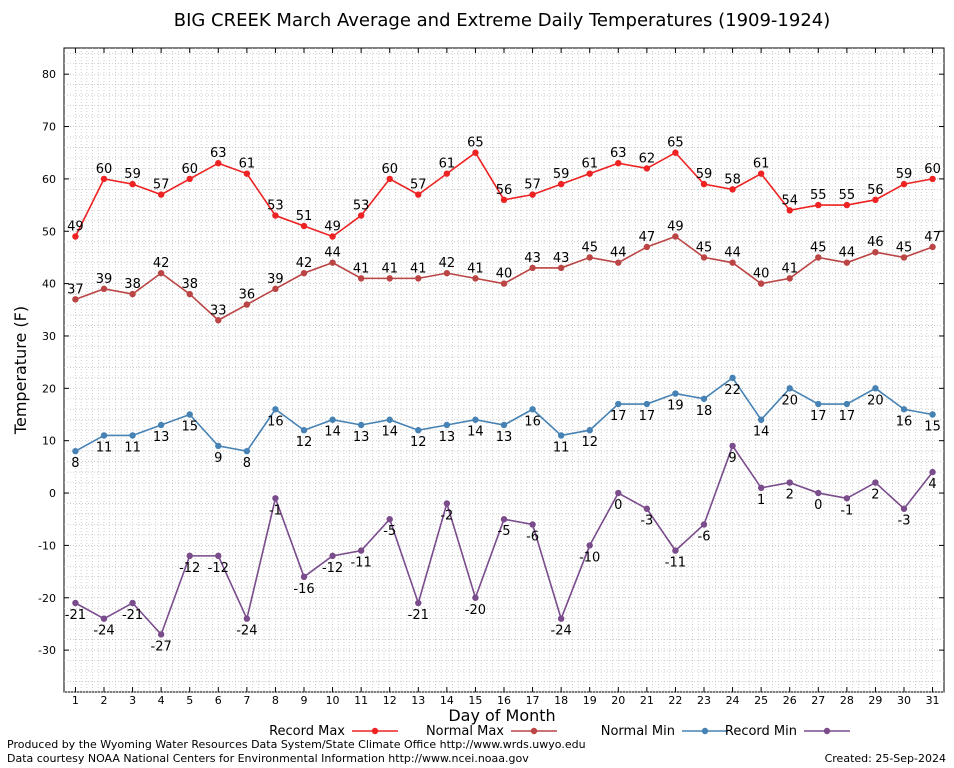  Describe the element at coordinates (704, 247) in the screenshot. I see `data-label: 45` at that location.